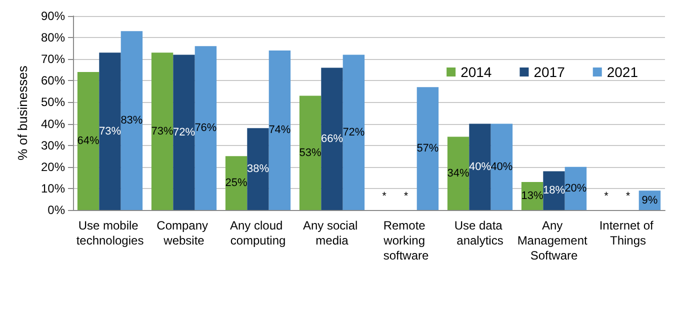 This screenshot has height=318, width=681. I want to click on x-tick-label: Company website, so click(184, 233).